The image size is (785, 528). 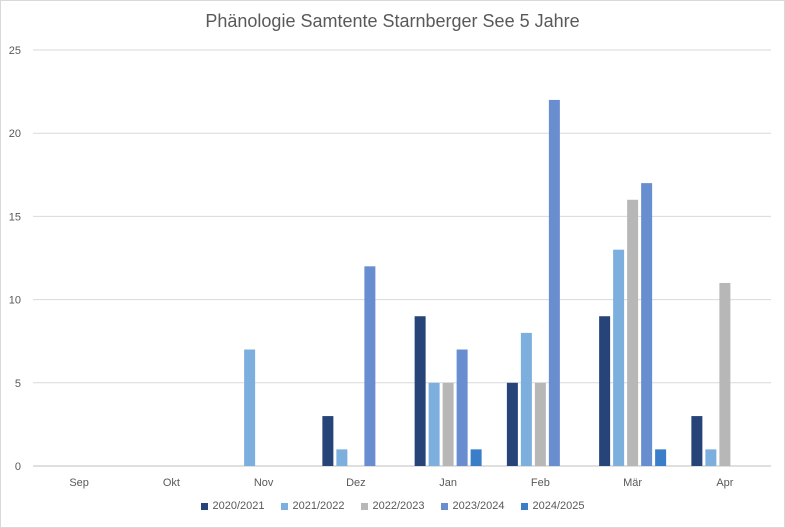 I want to click on legend-item: 2021/2022, so click(x=312, y=506).